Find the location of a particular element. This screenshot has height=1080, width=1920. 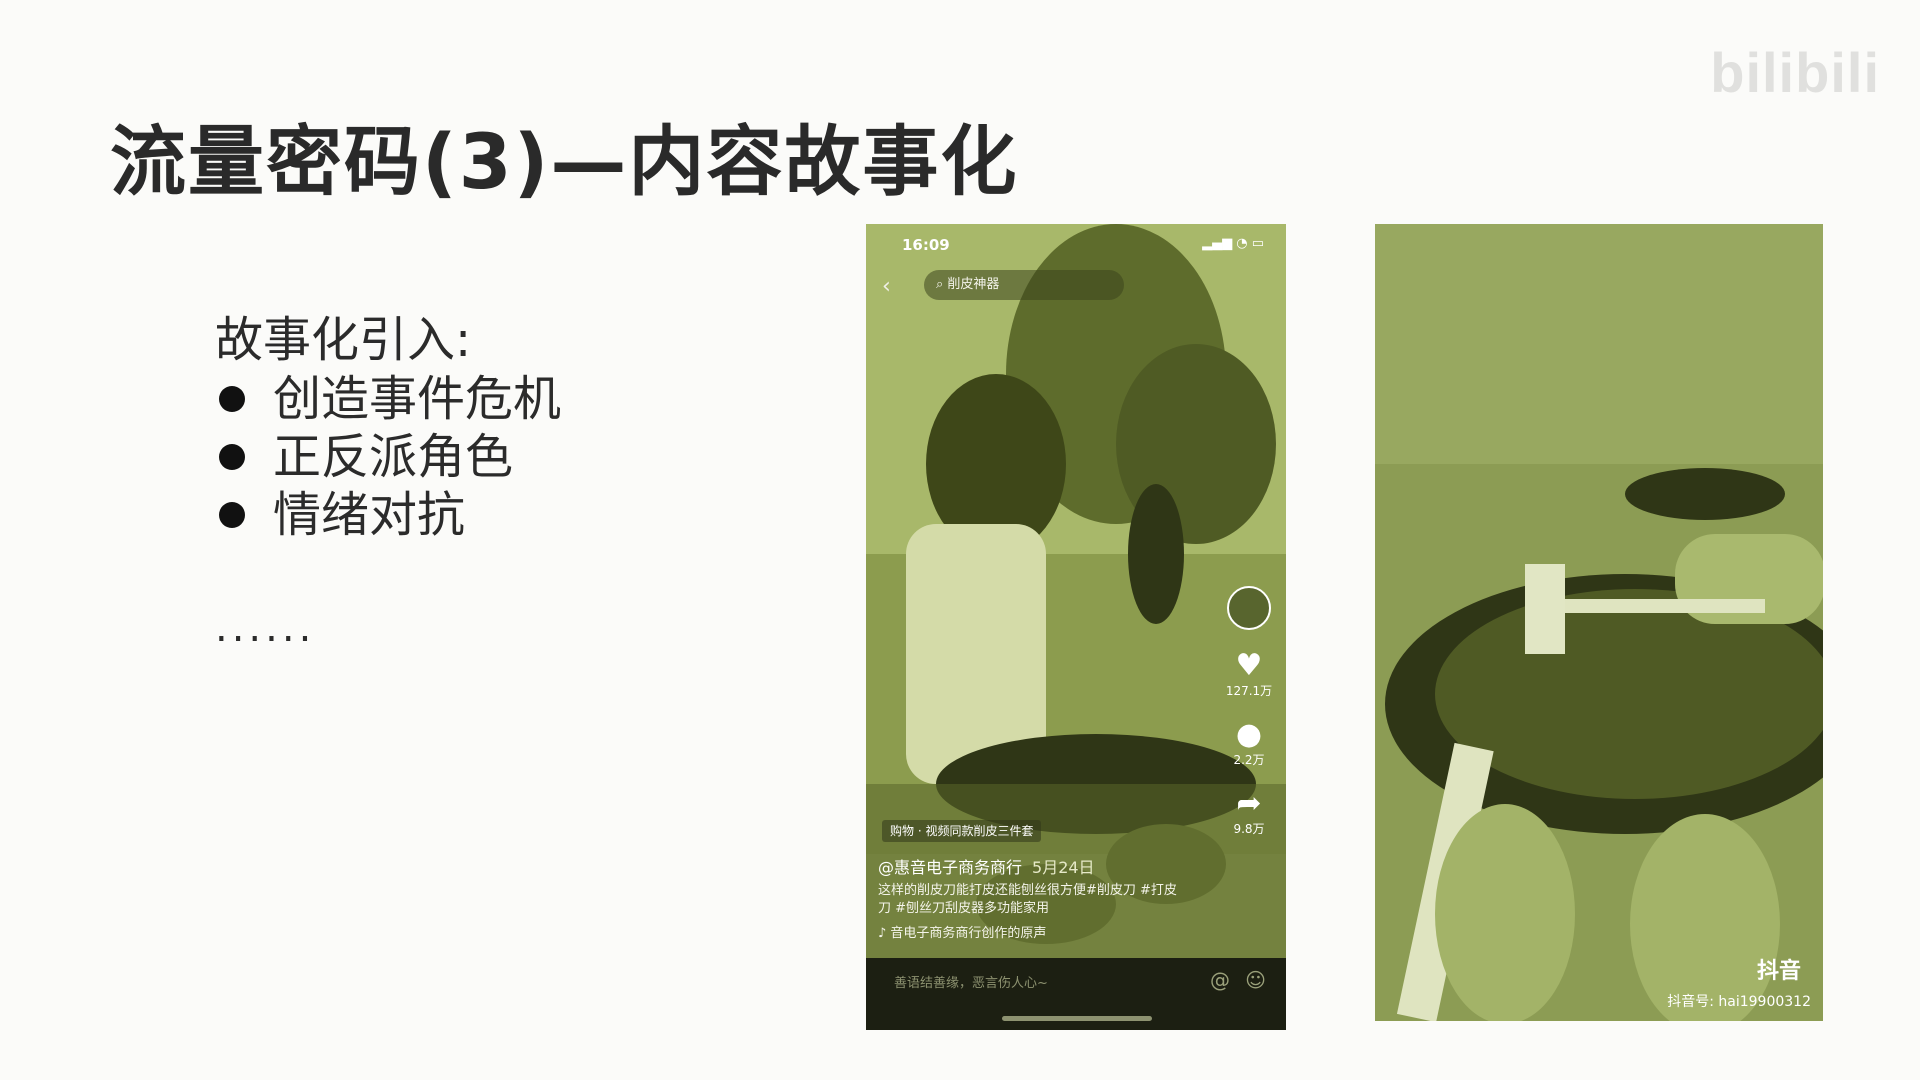

comment-bar: 善语结善缘，恶言伤人心~ @ ☺ is located at coordinates (1076, 994).